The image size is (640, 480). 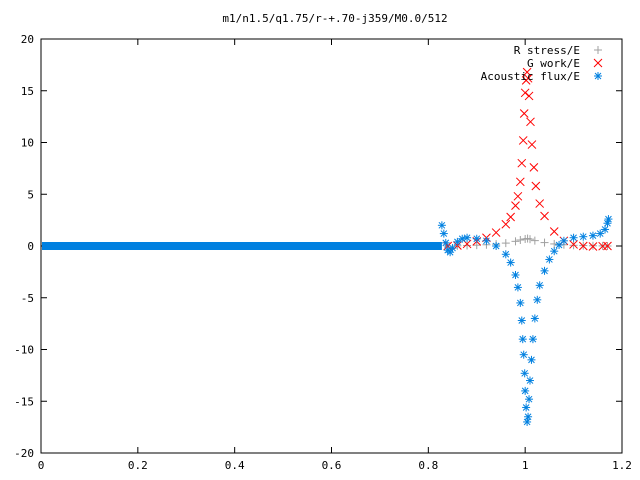 I want to click on chart-title: m1/n1.5/q1.75/r-+.70-j359/M0.0/512, so click(x=334, y=18).